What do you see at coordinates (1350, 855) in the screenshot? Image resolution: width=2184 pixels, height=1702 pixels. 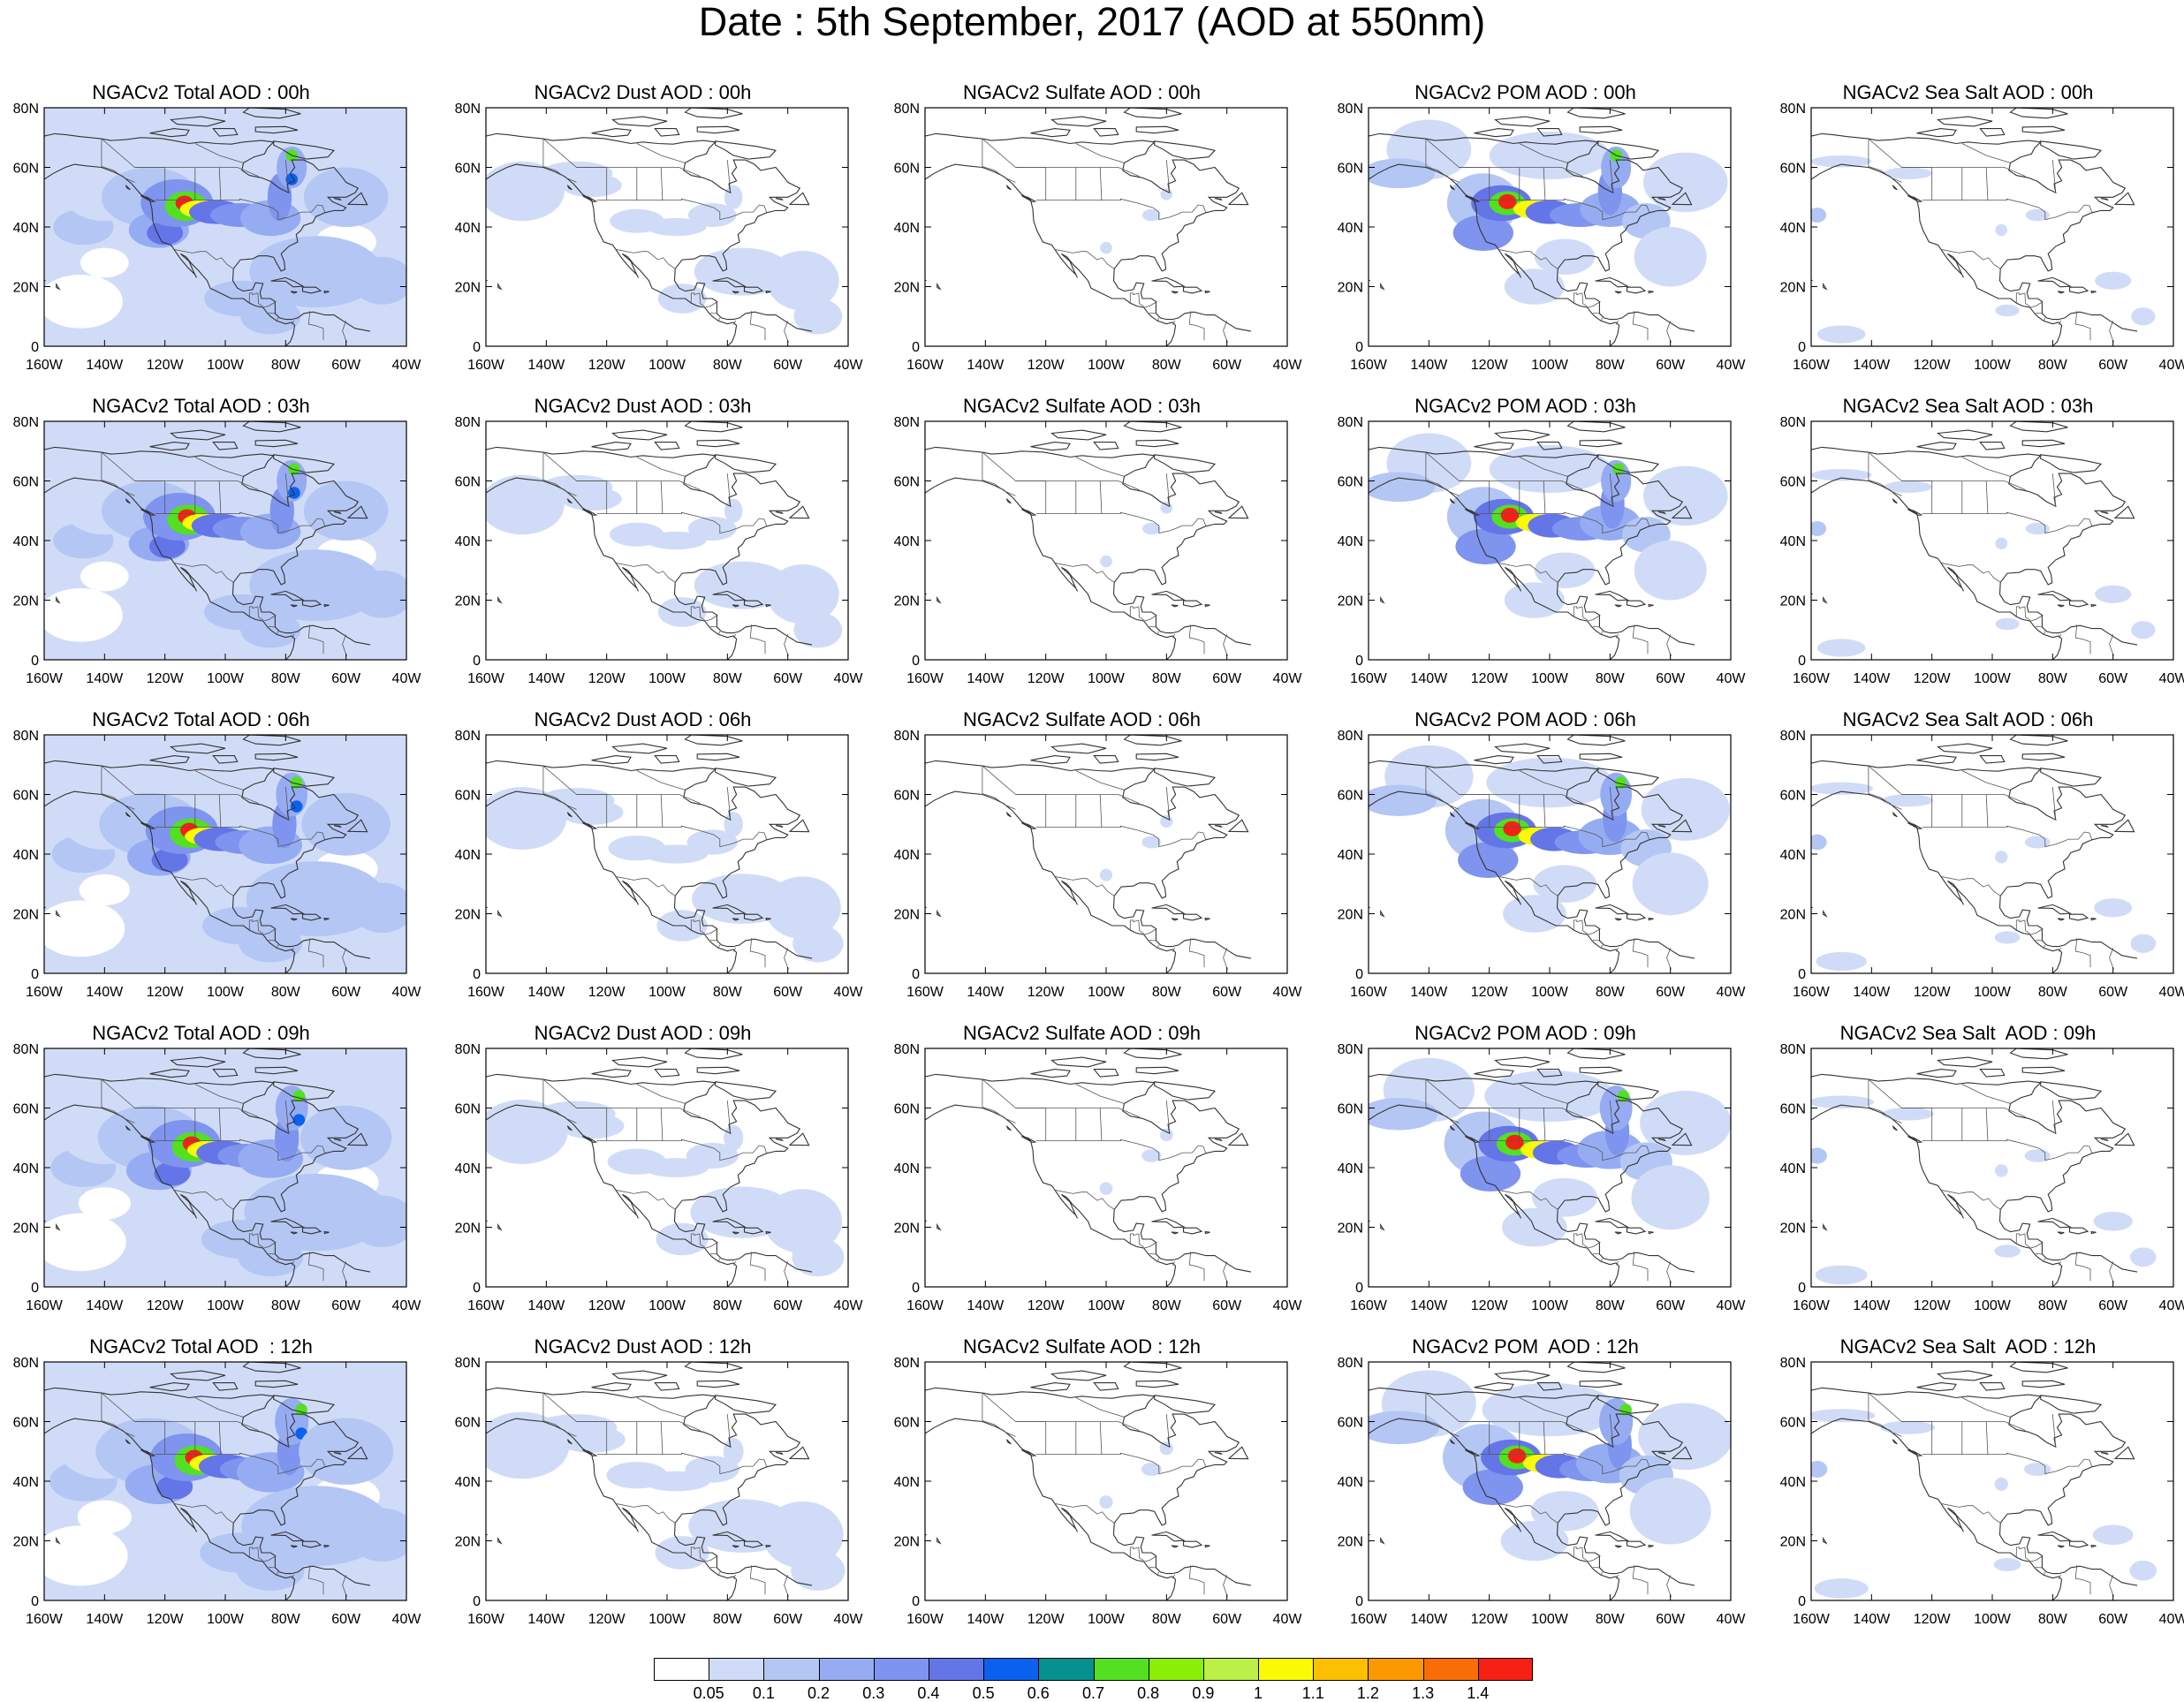 I see `y-tick-label: 40N` at bounding box center [1350, 855].